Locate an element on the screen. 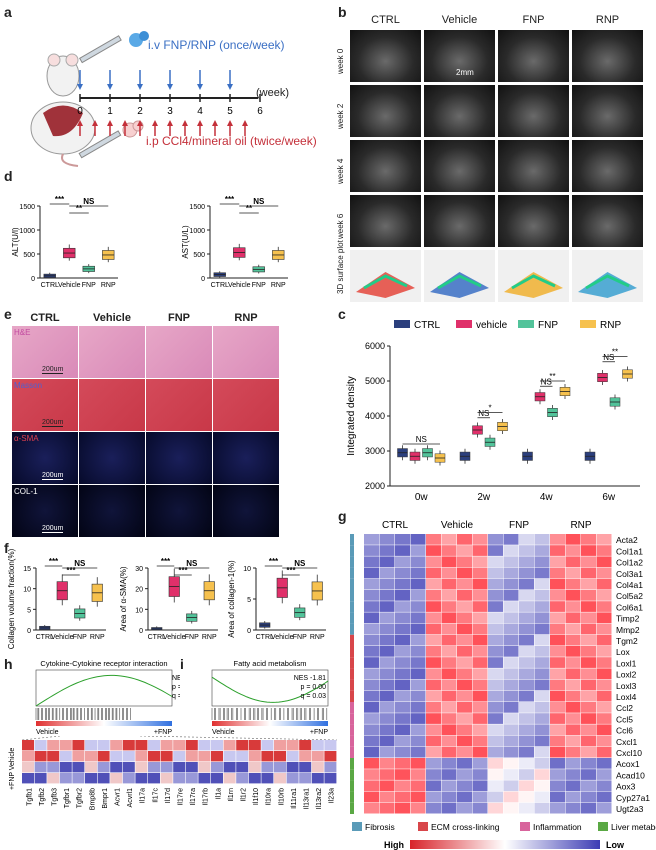 The image size is (656, 850). scale-high-label: High is located at coordinates (394, 845).